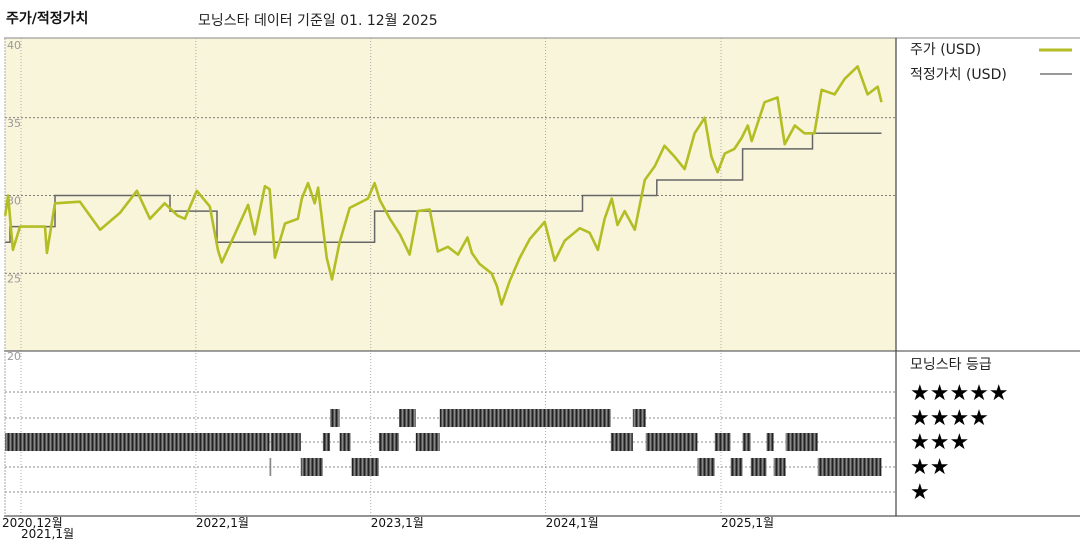  What do you see at coordinates (929, 467) in the screenshot?
I see `rating-2-stars: ★★` at bounding box center [929, 467].